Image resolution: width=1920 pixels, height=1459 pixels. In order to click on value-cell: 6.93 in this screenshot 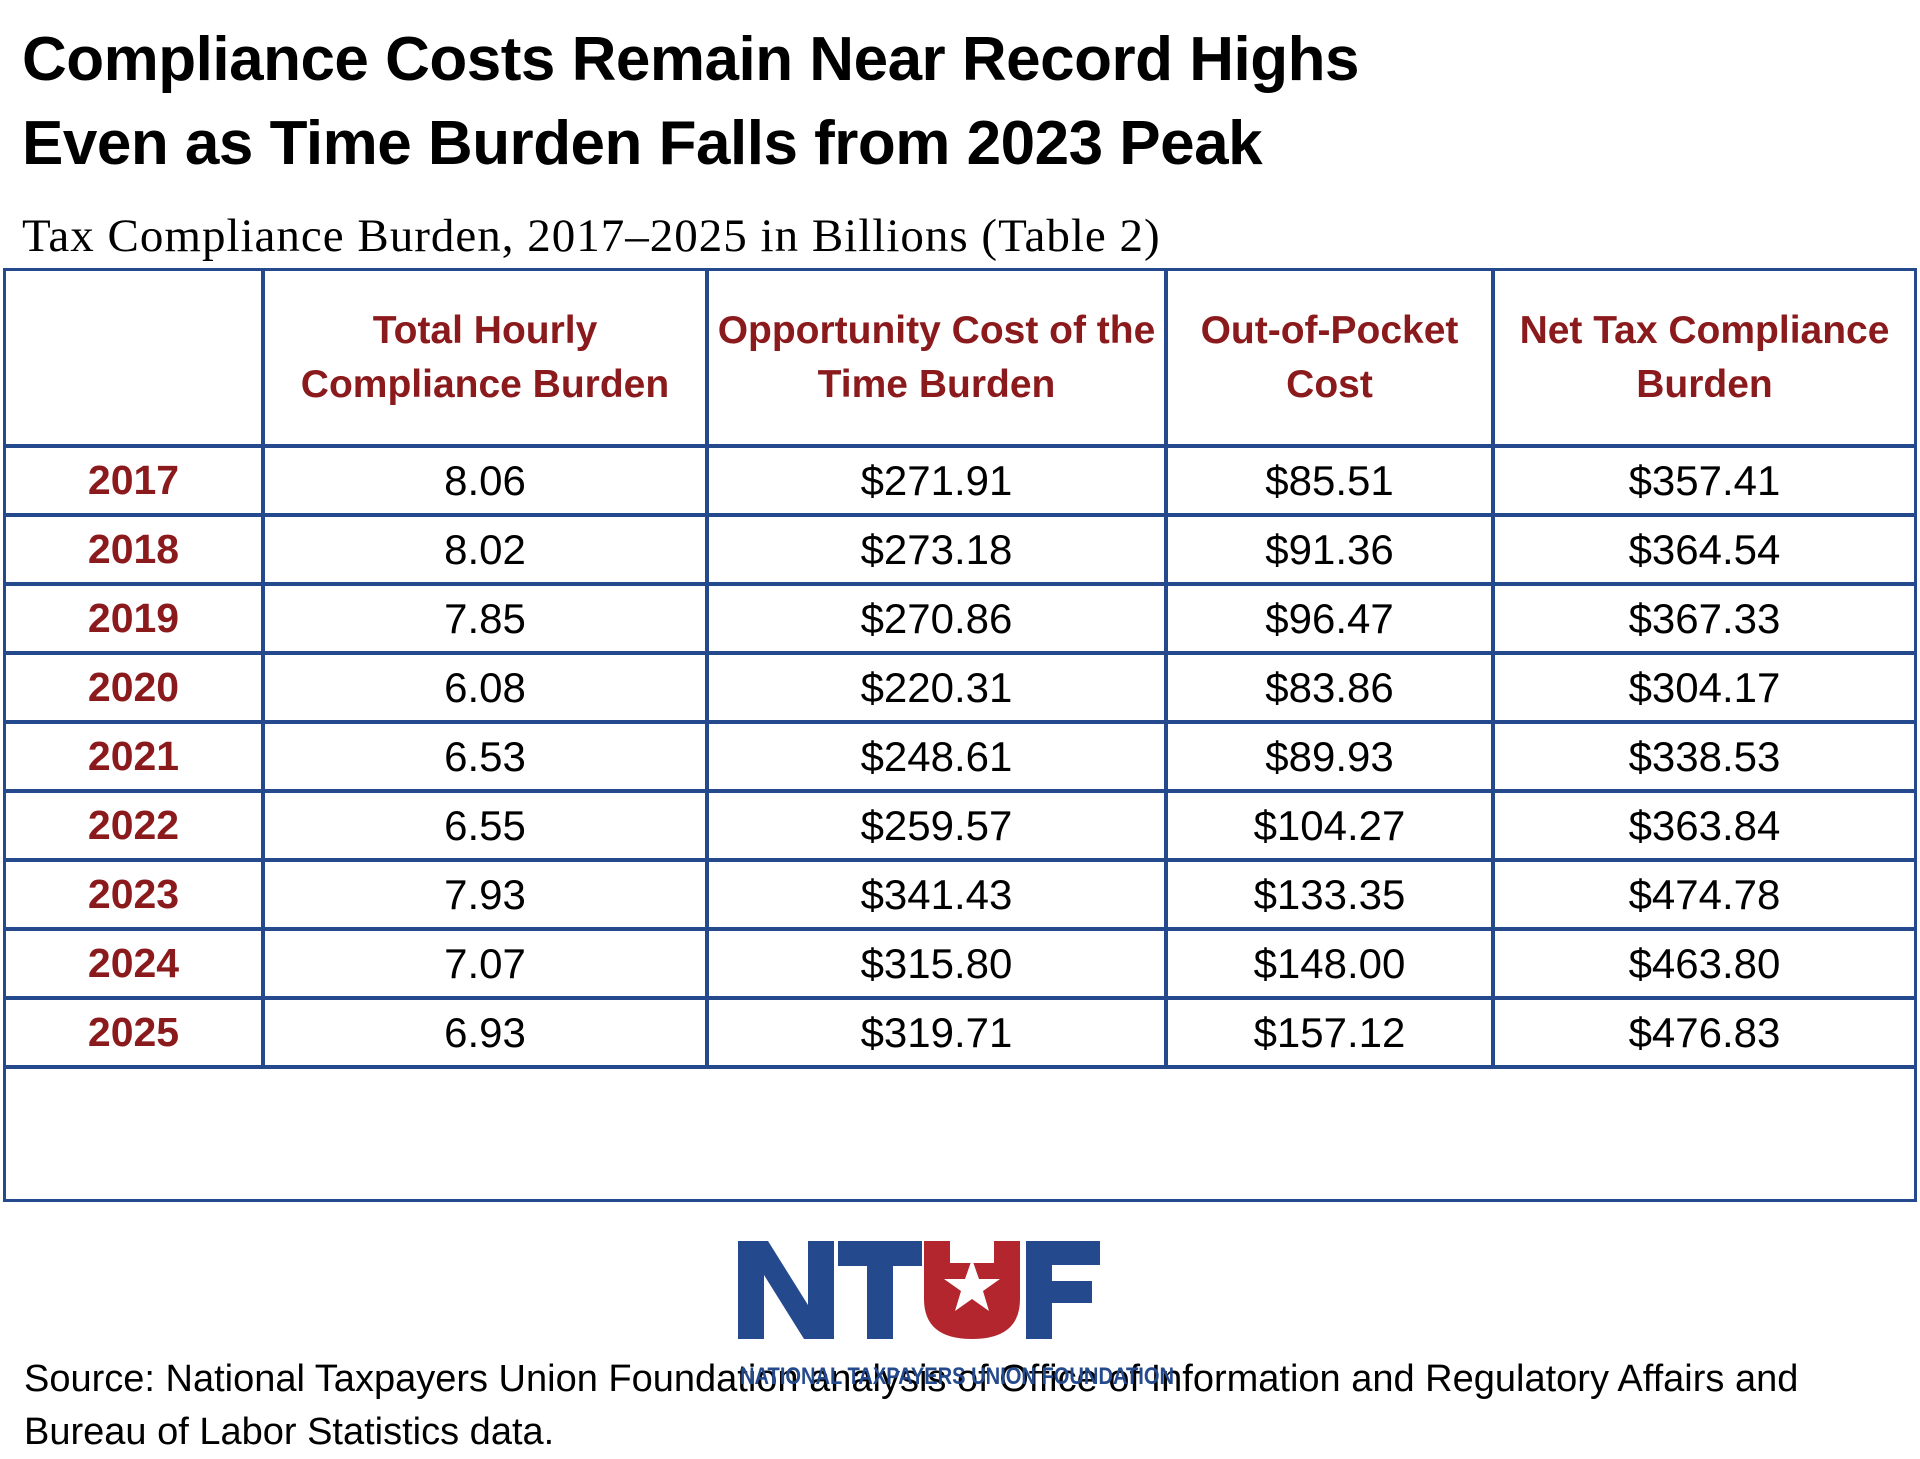, I will do `click(485, 1032)`.